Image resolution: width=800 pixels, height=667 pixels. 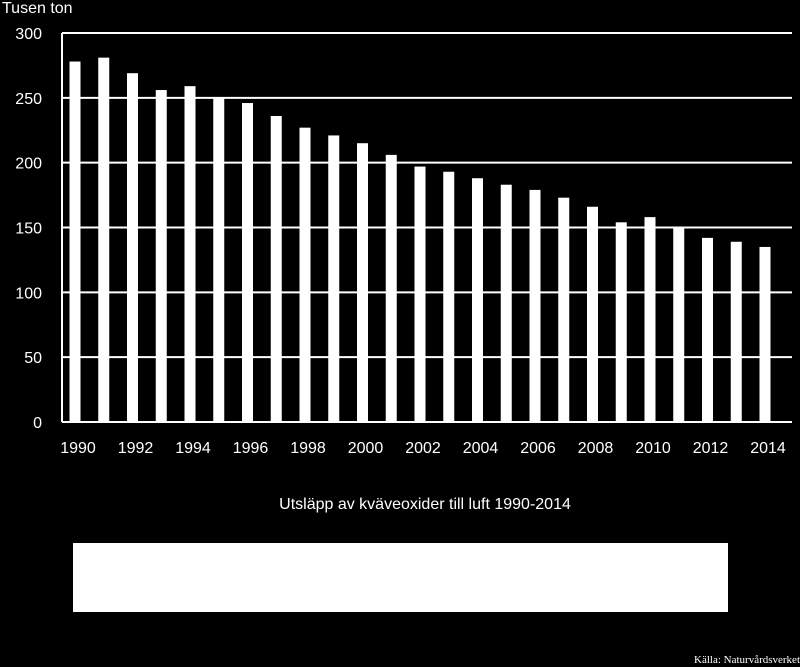 What do you see at coordinates (621, 322) in the screenshot?
I see `bar-2009` at bounding box center [621, 322].